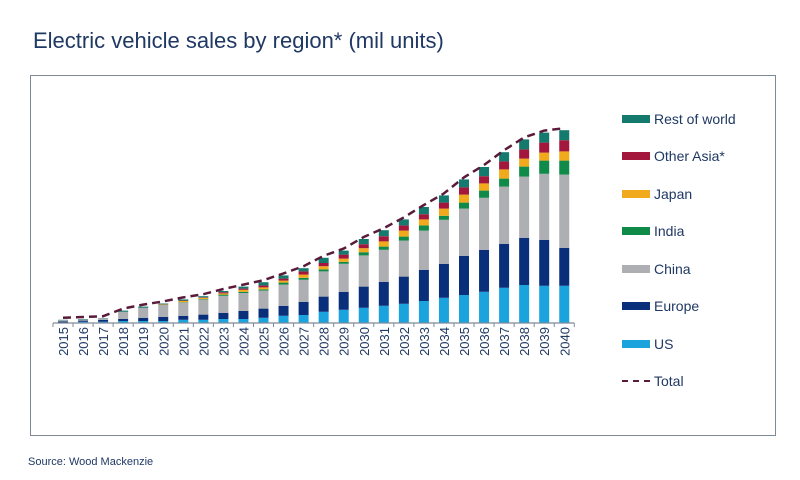 Image resolution: width=800 pixels, height=480 pixels. Describe the element at coordinates (564, 341) in the screenshot. I see `x-tick-label: 2040` at that location.